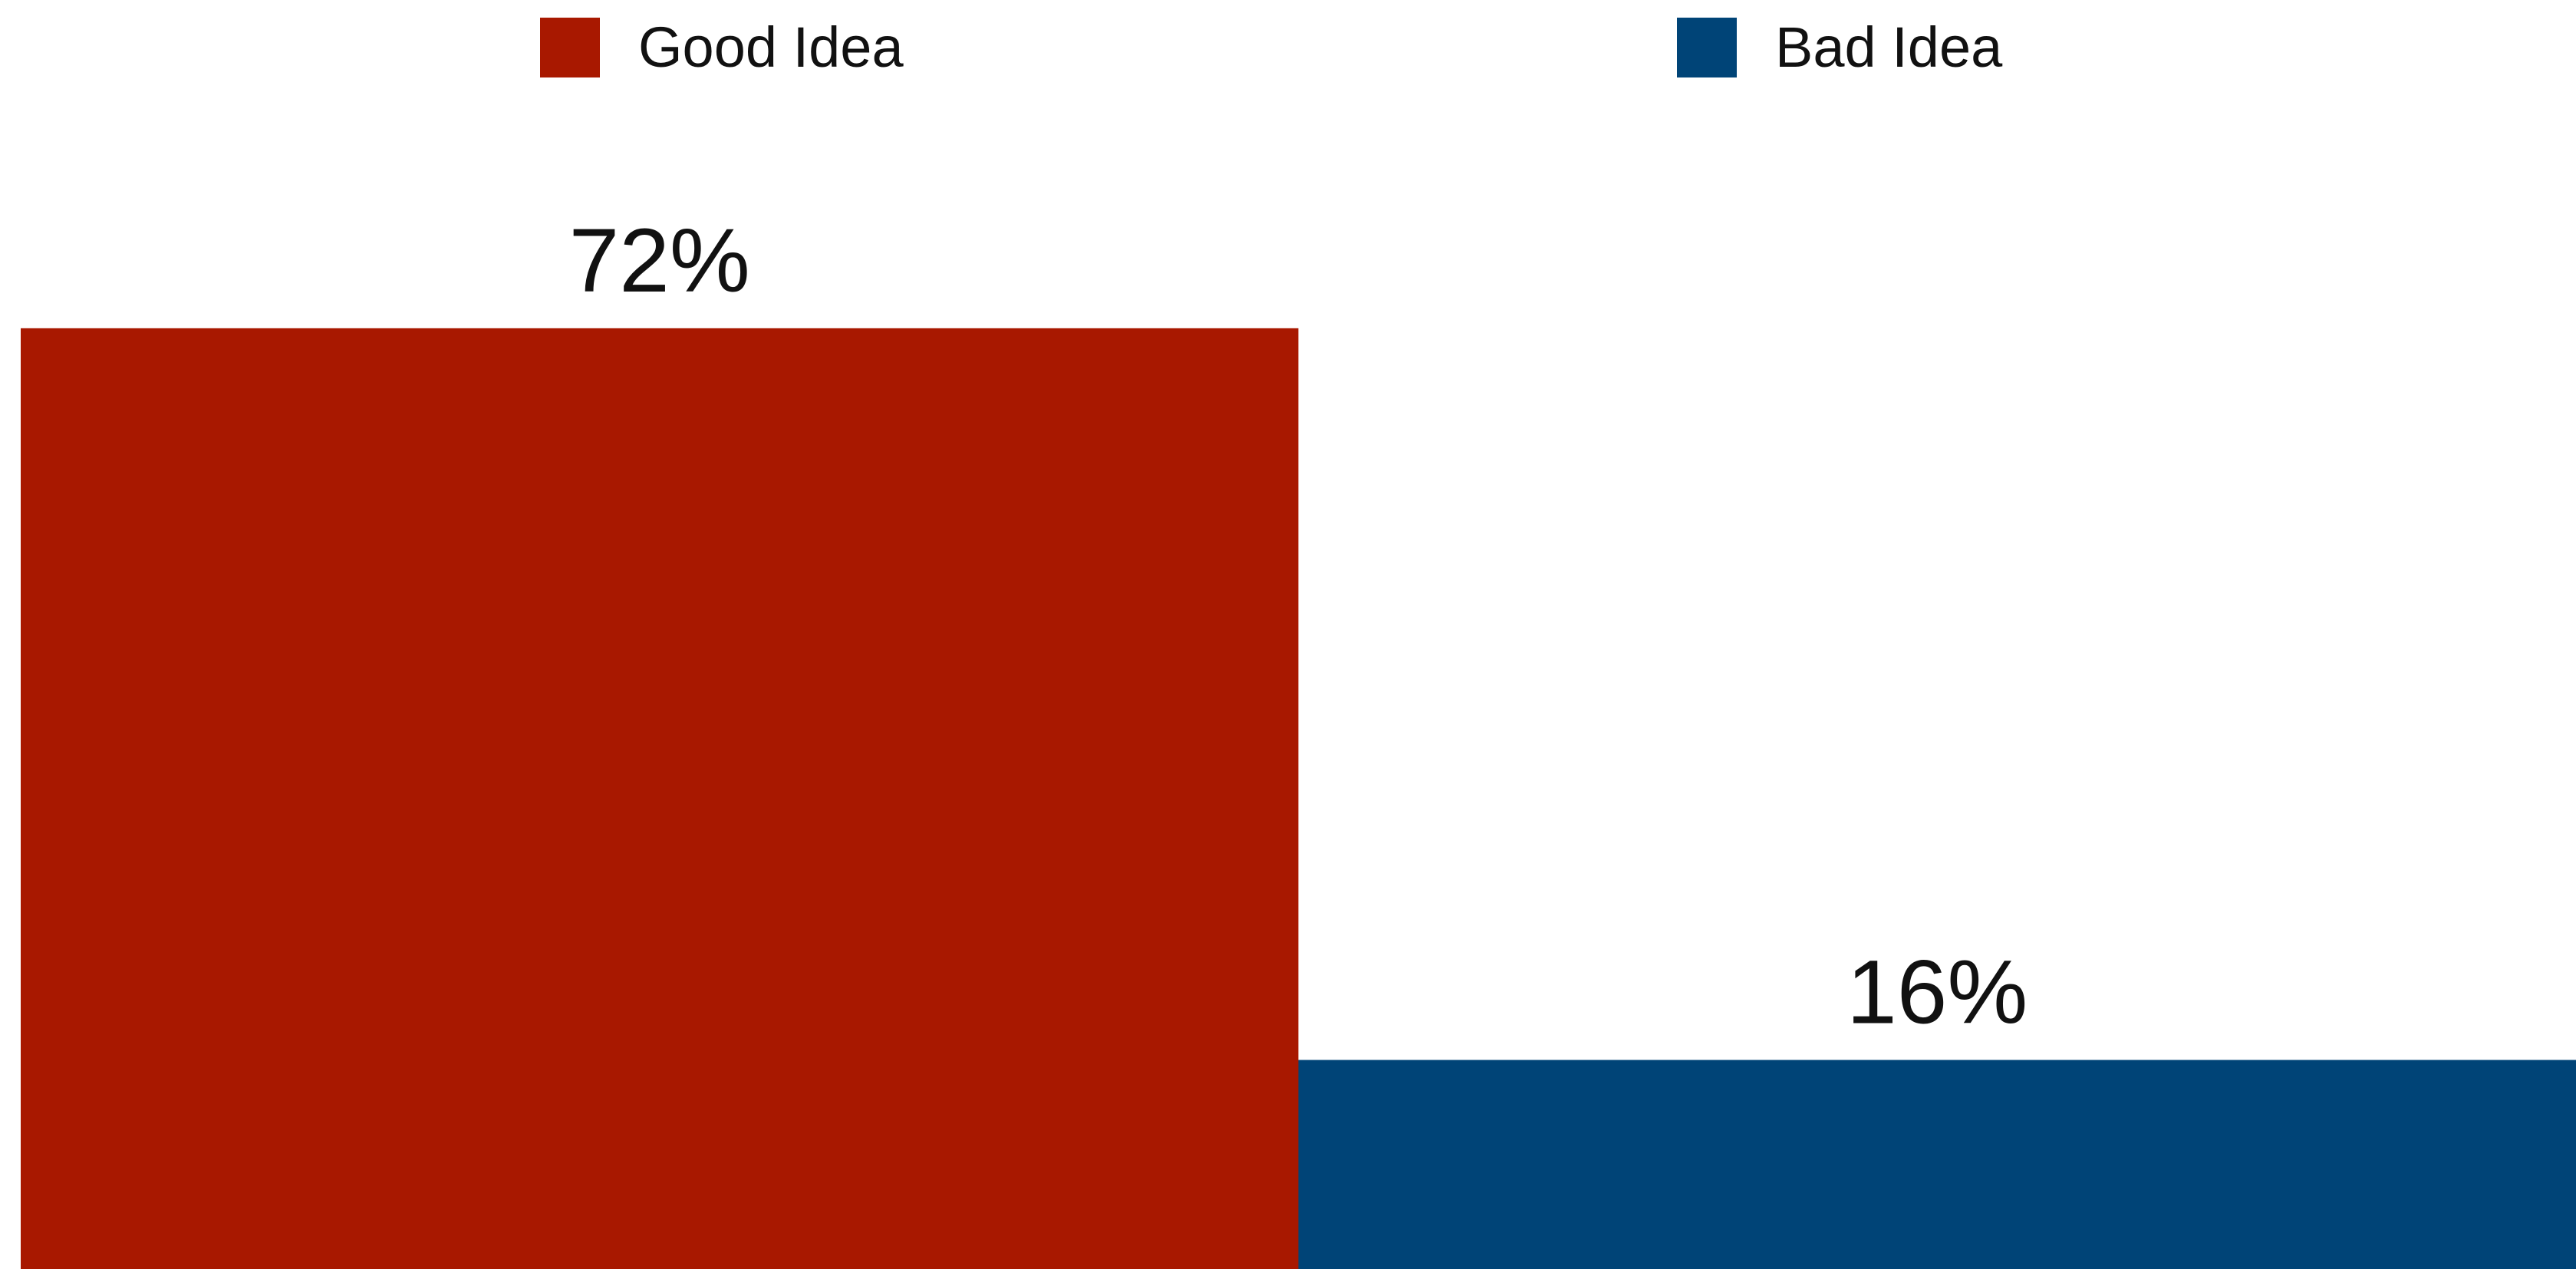 The height and width of the screenshot is (1269, 2576). I want to click on data-label-good-idea: 72%, so click(659, 261).